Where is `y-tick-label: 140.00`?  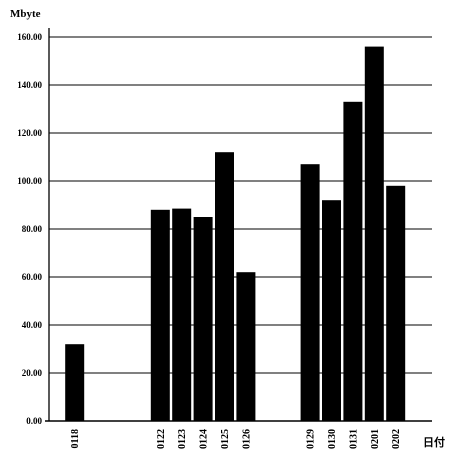
y-tick-label: 140.00 is located at coordinates (29, 85).